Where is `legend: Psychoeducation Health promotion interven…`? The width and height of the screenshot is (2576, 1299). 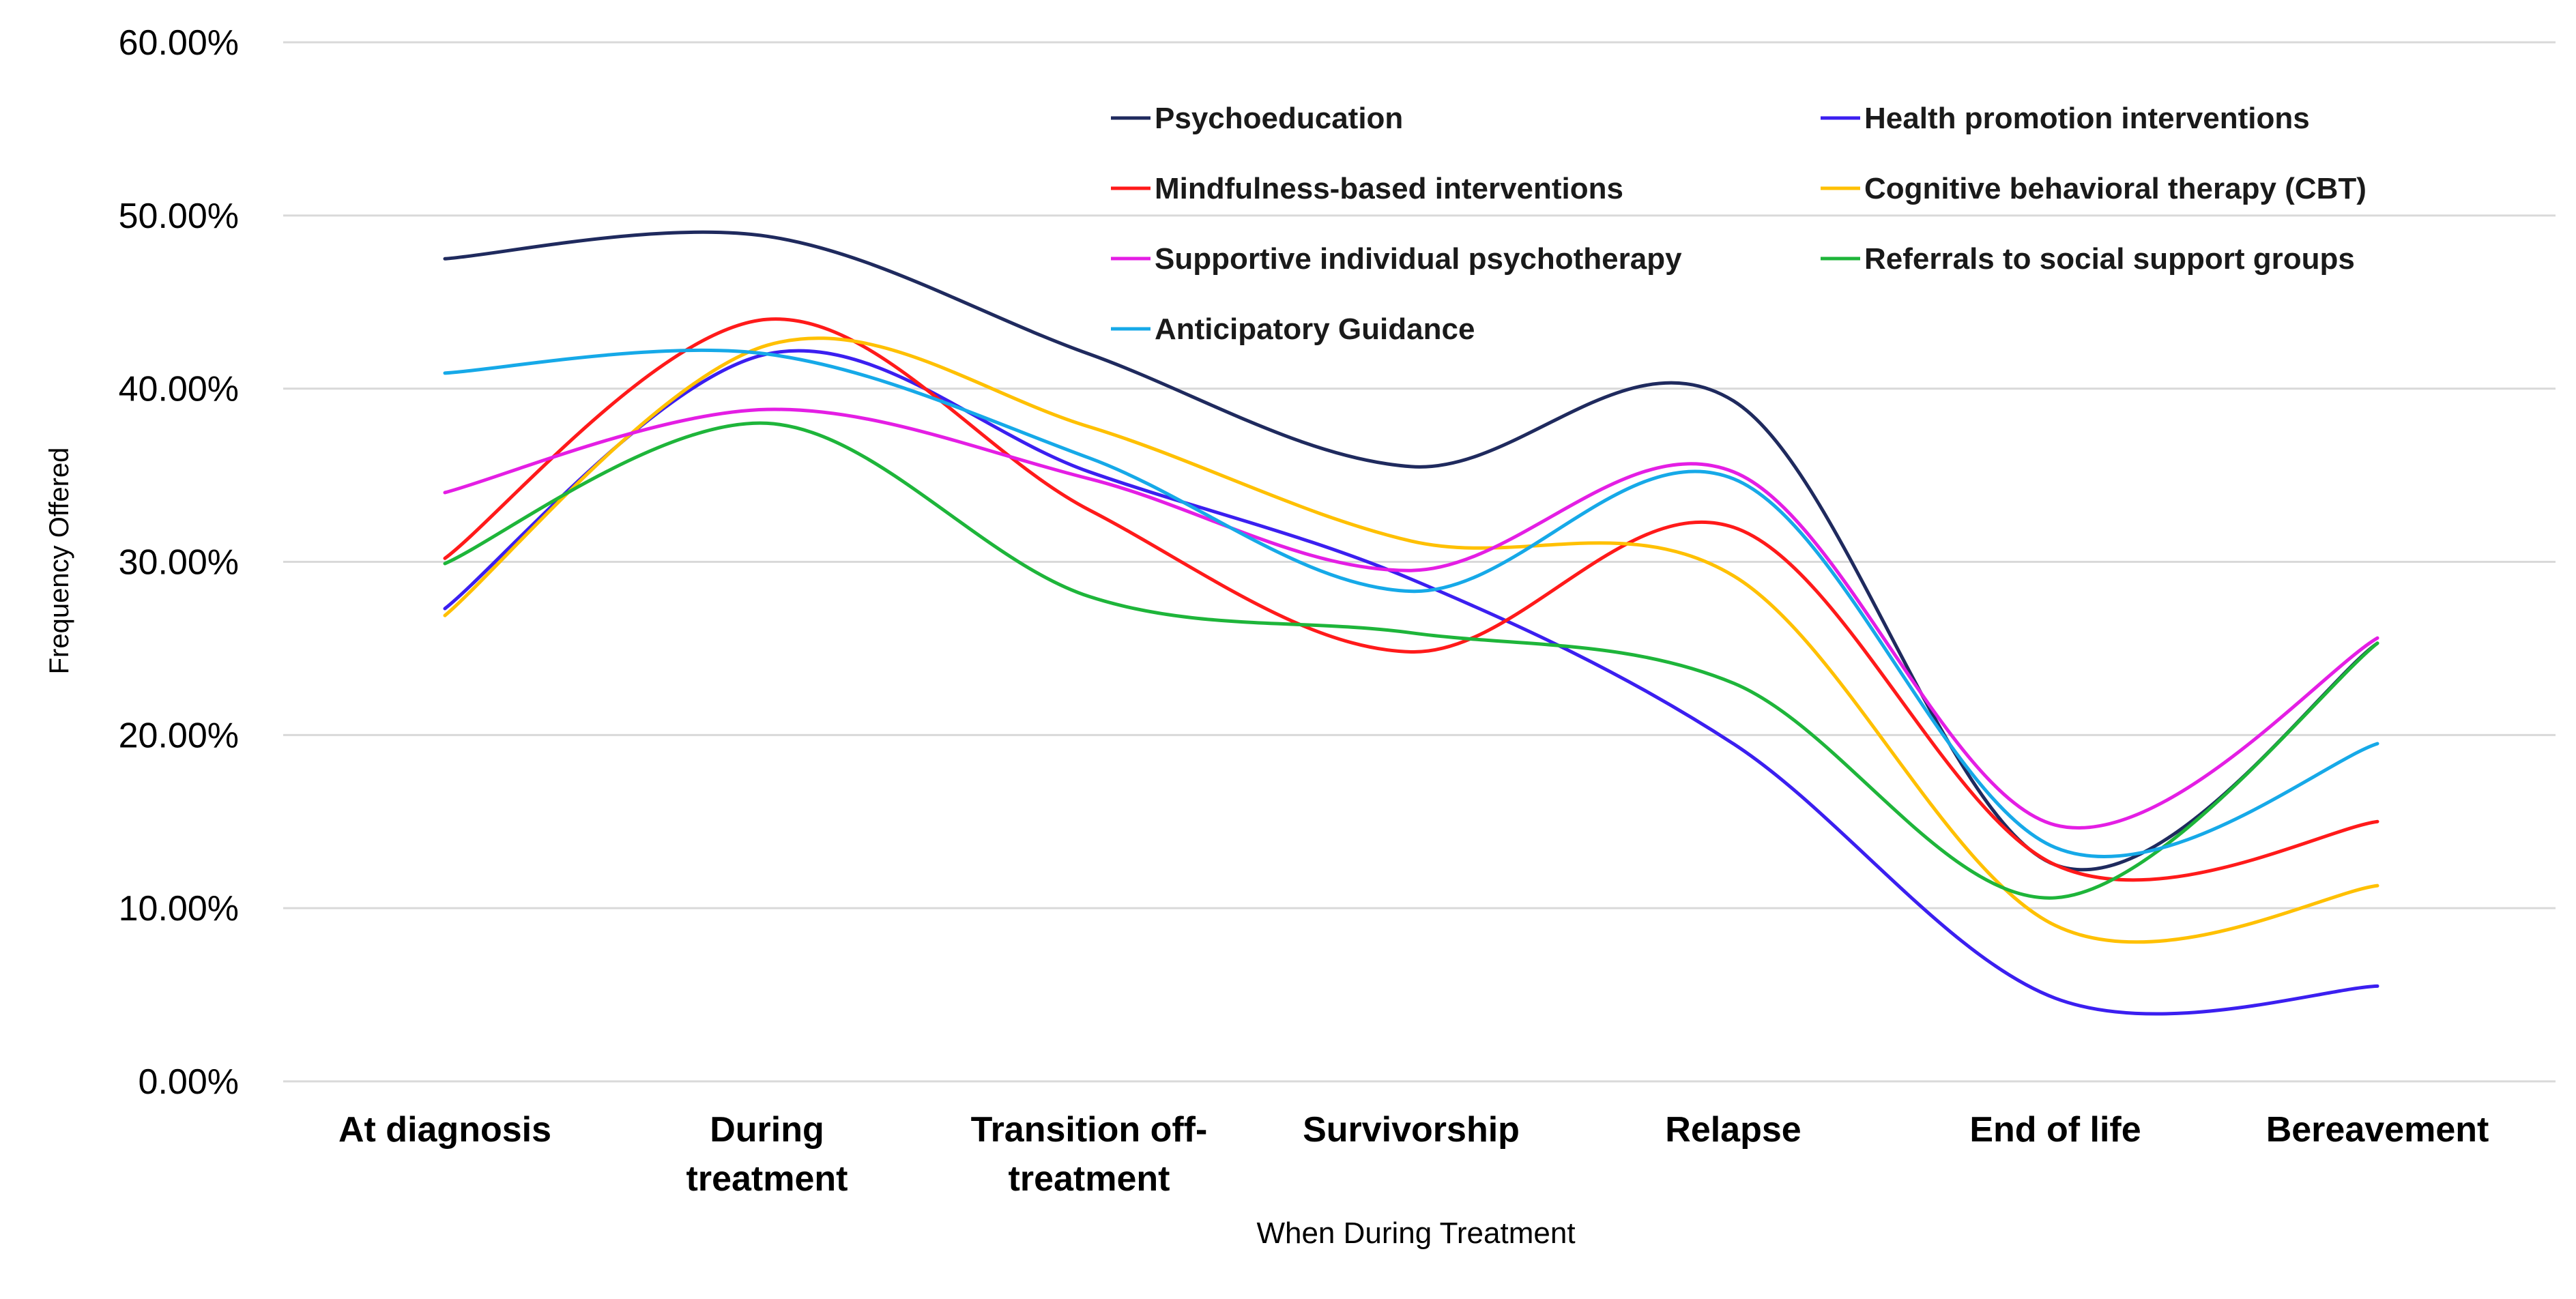 legend: Psychoeducation Health promotion interven… is located at coordinates (1739, 224).